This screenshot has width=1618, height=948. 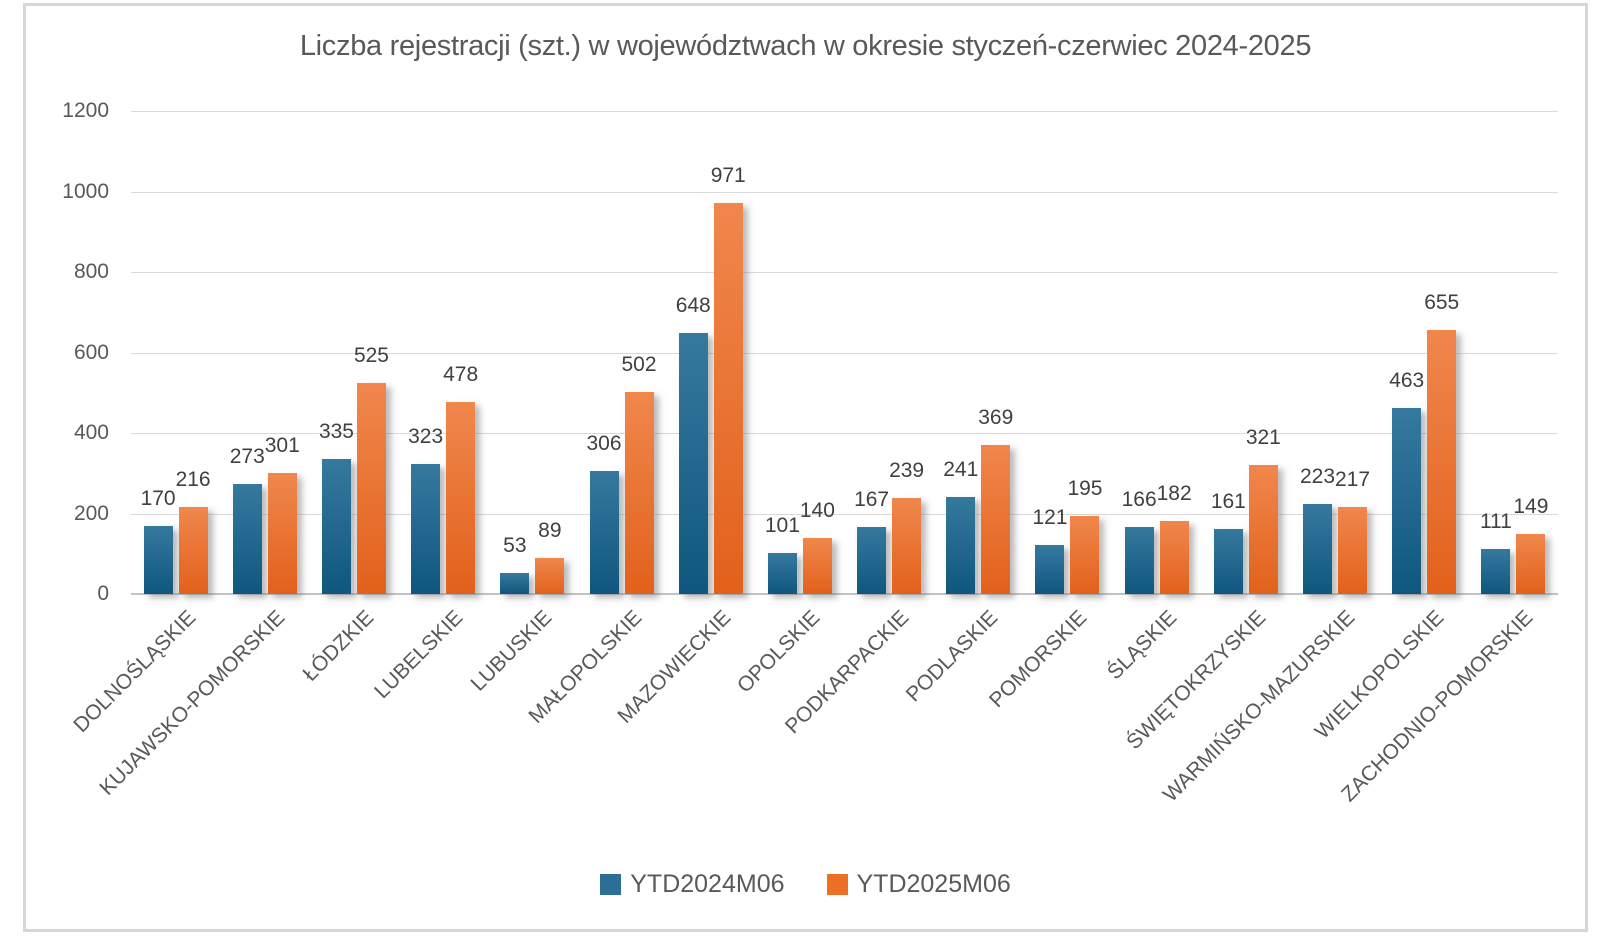 What do you see at coordinates (336, 432) in the screenshot?
I see `data-label: 335` at bounding box center [336, 432].